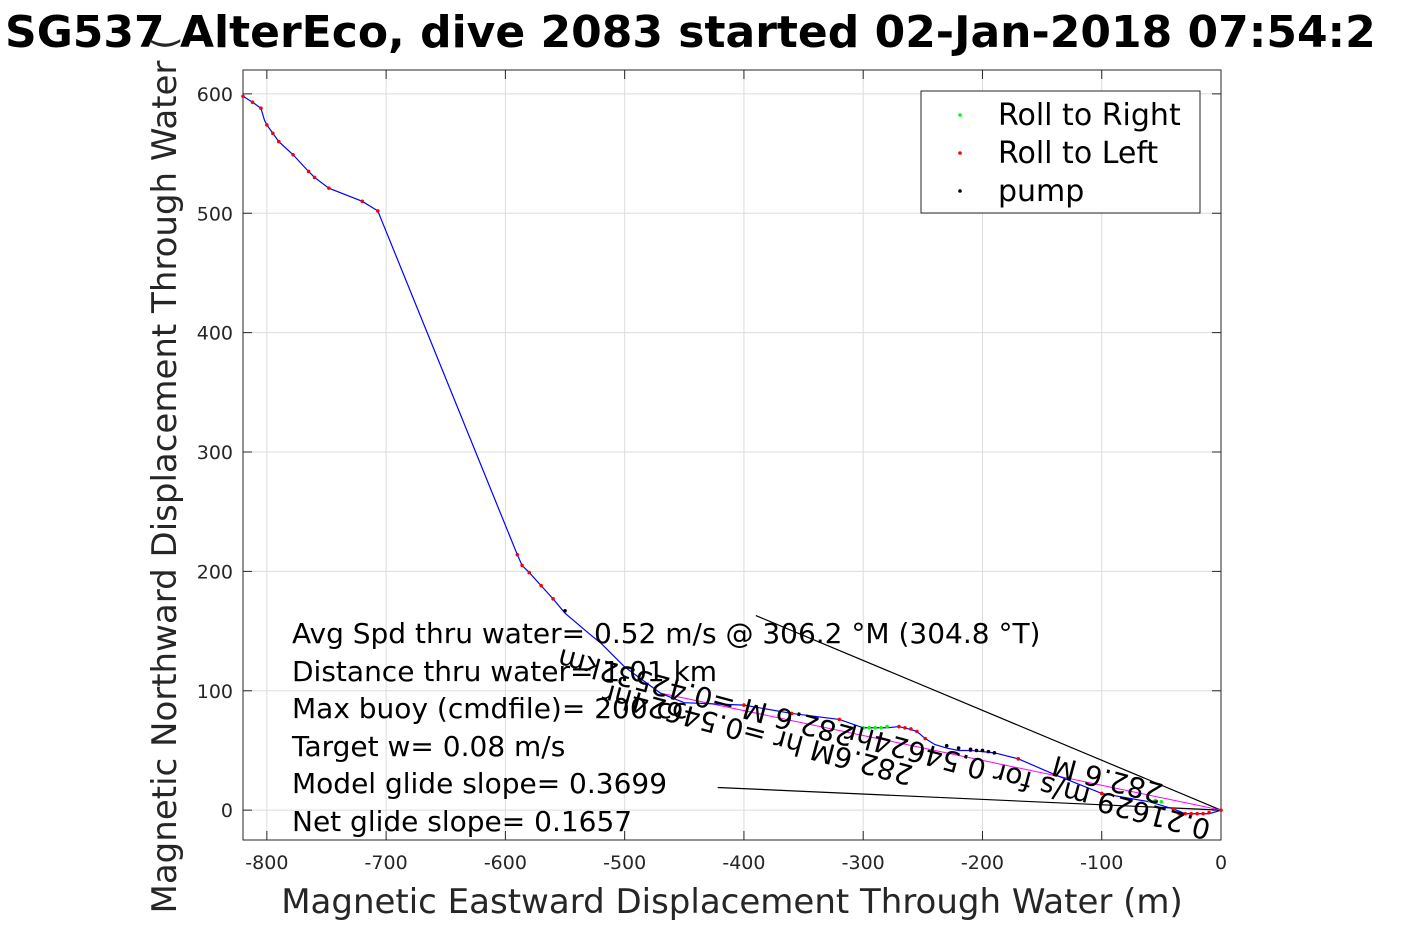  I want to click on annotation-distance: Distance thru water= 1.01 km, so click(504, 671).